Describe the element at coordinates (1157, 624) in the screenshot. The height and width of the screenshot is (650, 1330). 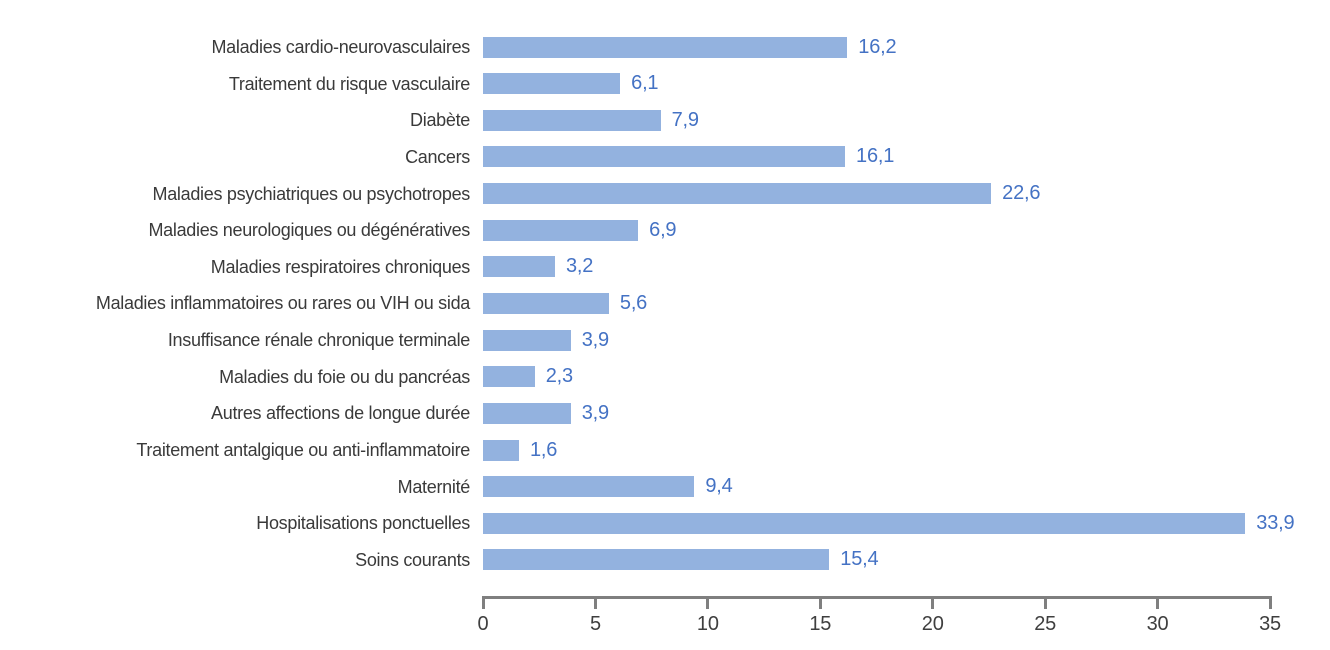
I see `axis-tick-label: 30` at that location.